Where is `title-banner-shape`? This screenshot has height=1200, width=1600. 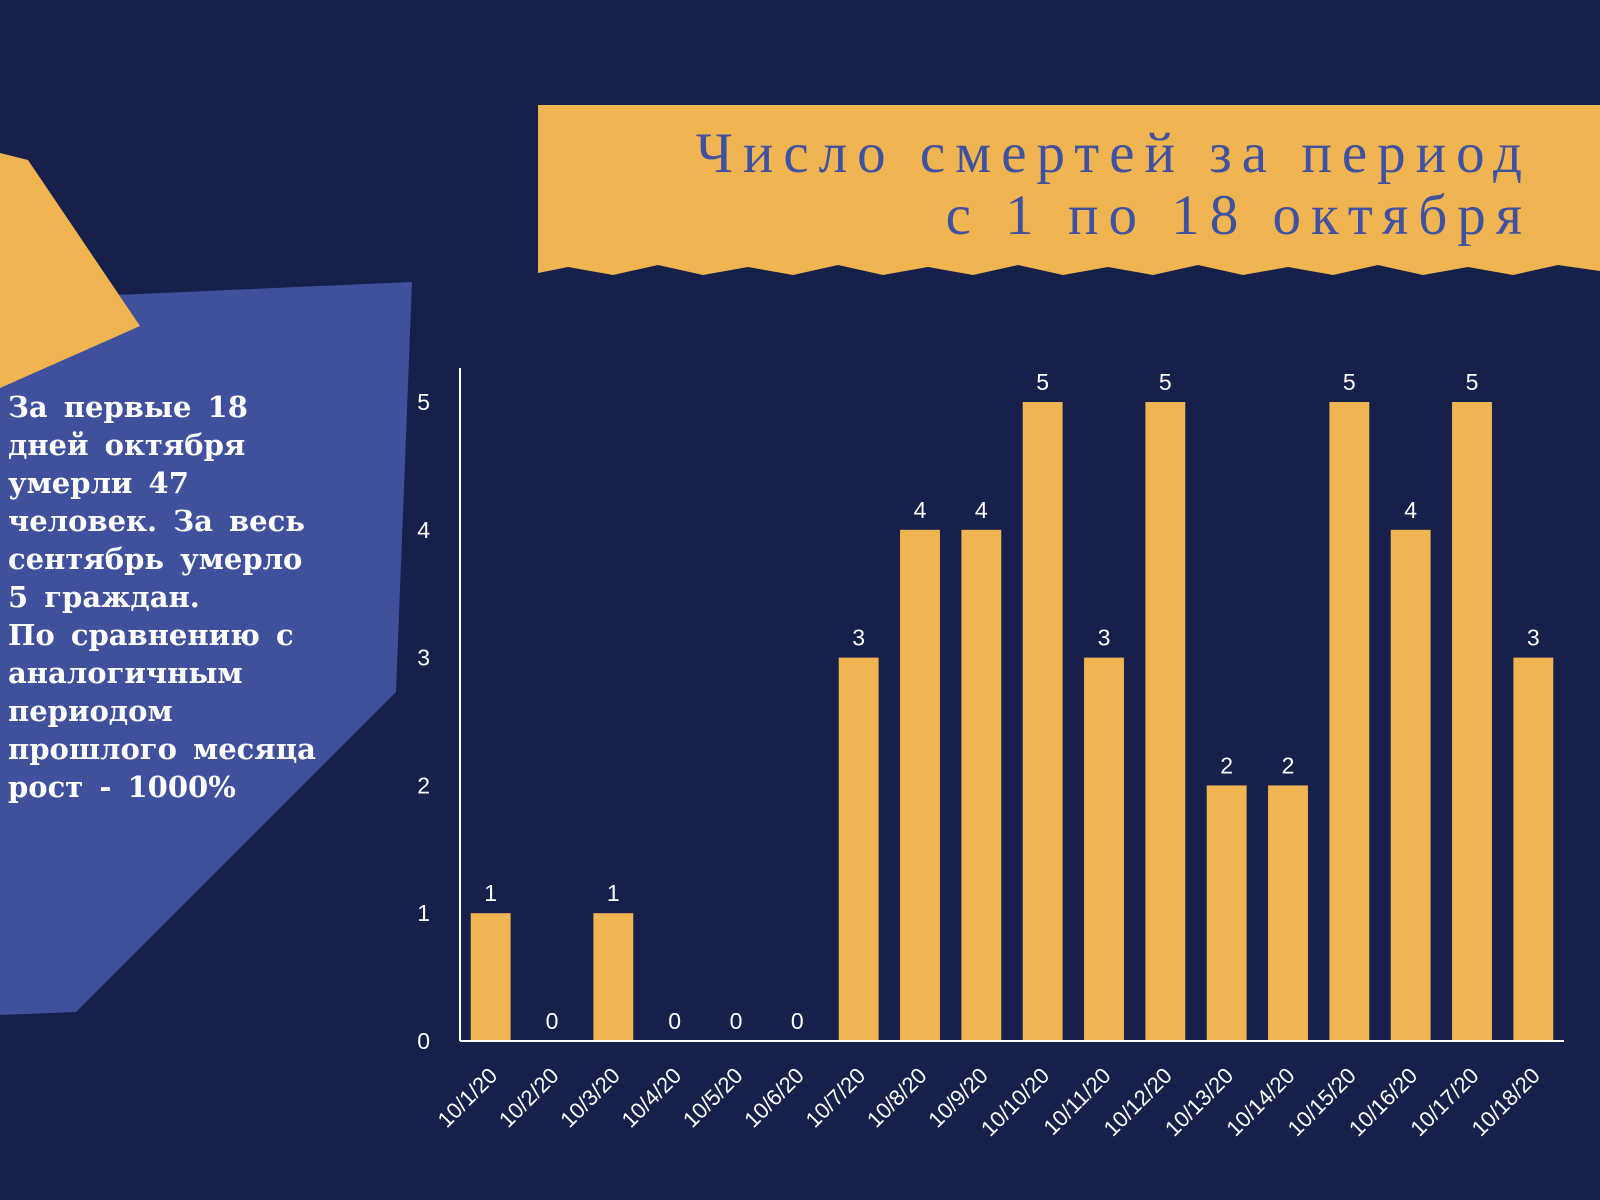
title-banner-shape is located at coordinates (1069, 190).